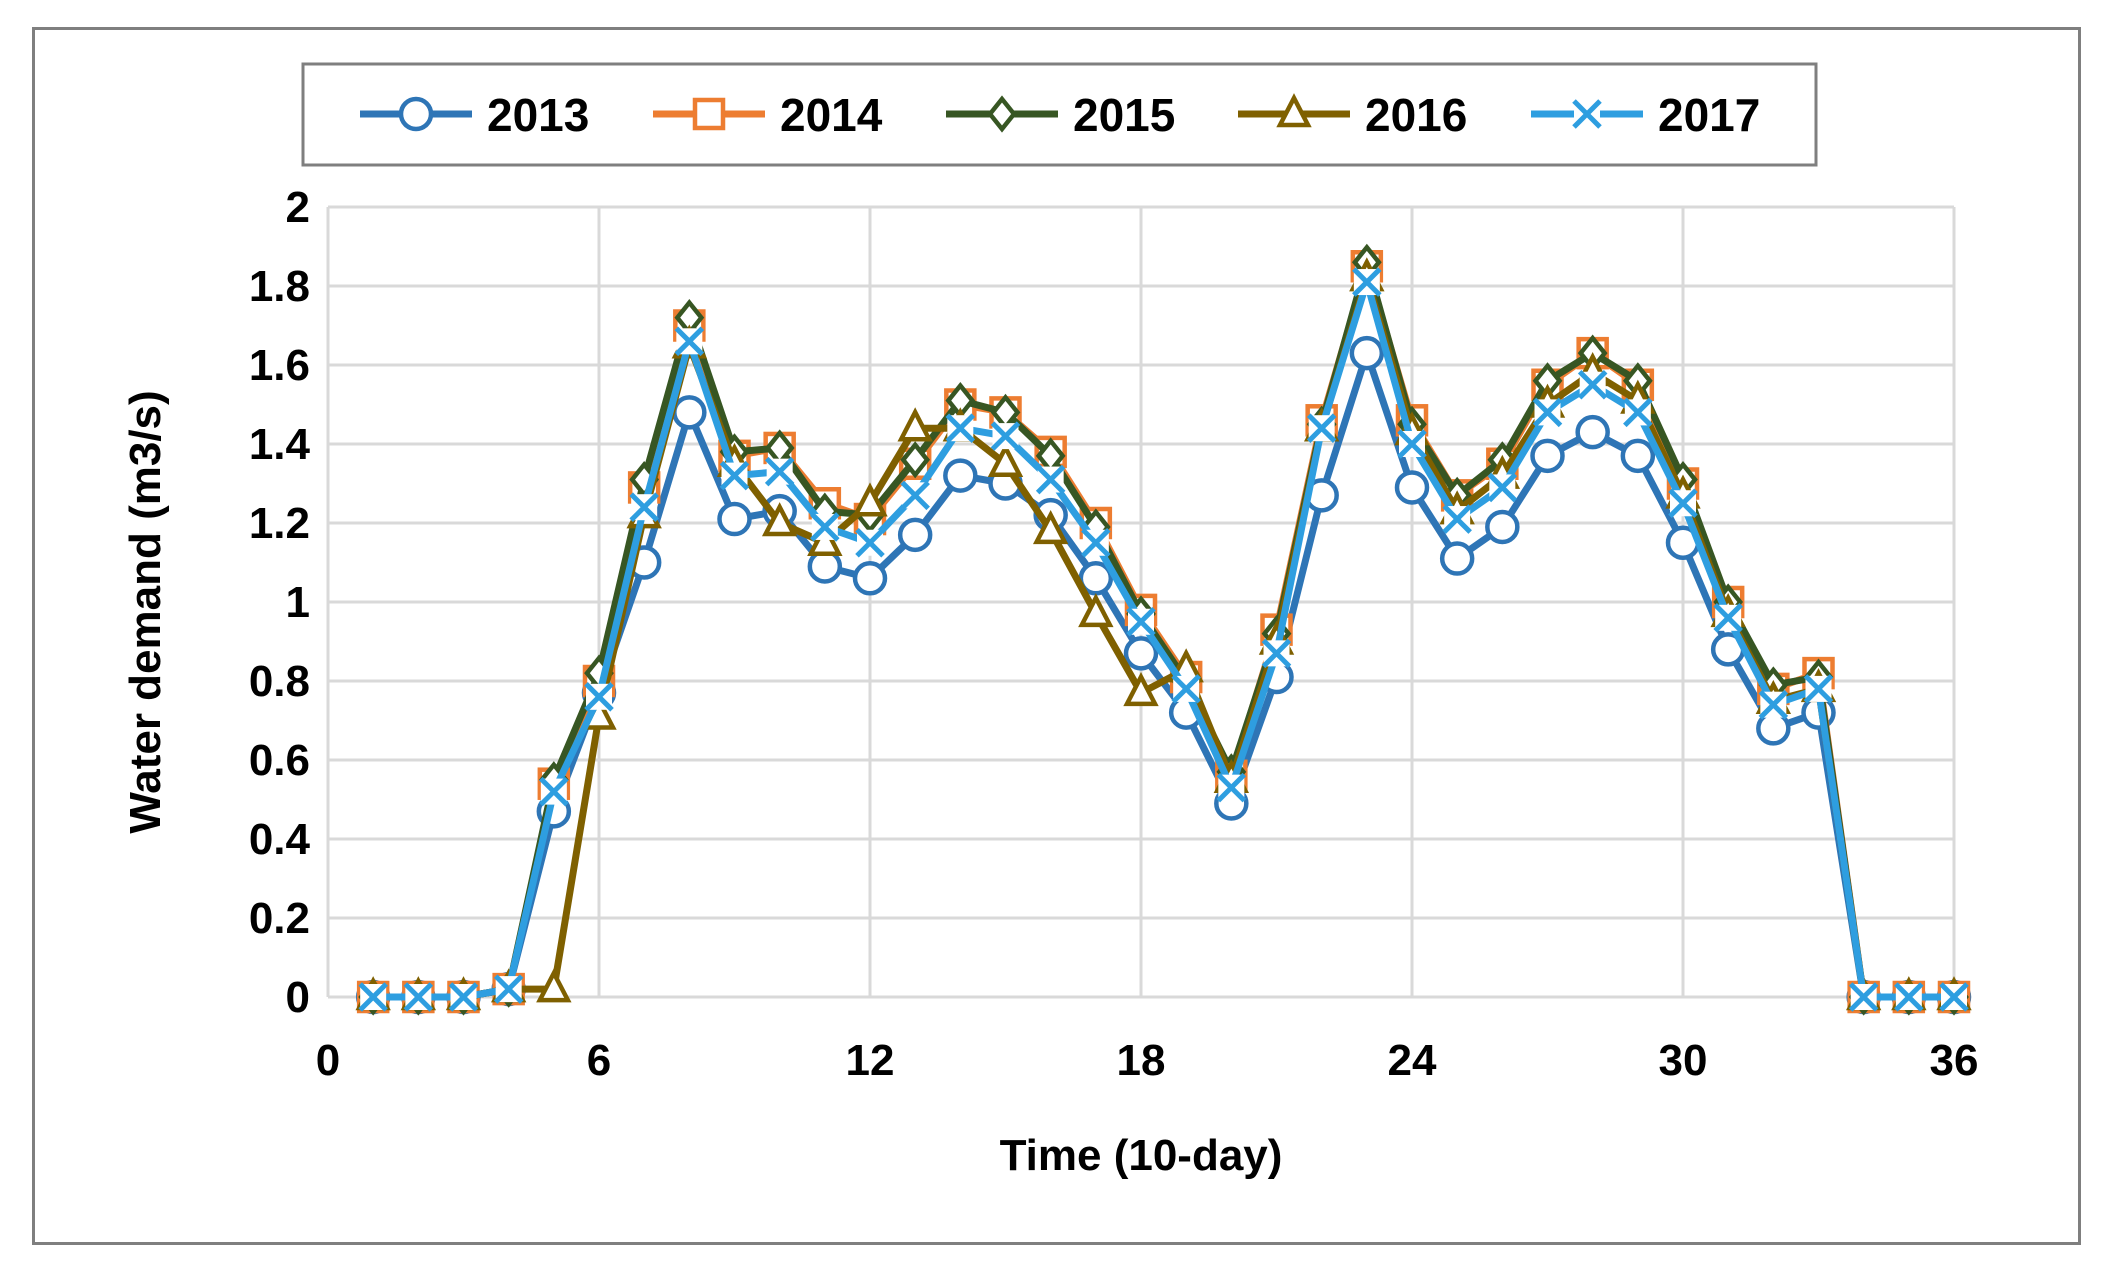 Image resolution: width=2113 pixels, height=1279 pixels. What do you see at coordinates (279, 523) in the screenshot?
I see `y-tick-label: 1.2` at bounding box center [279, 523].